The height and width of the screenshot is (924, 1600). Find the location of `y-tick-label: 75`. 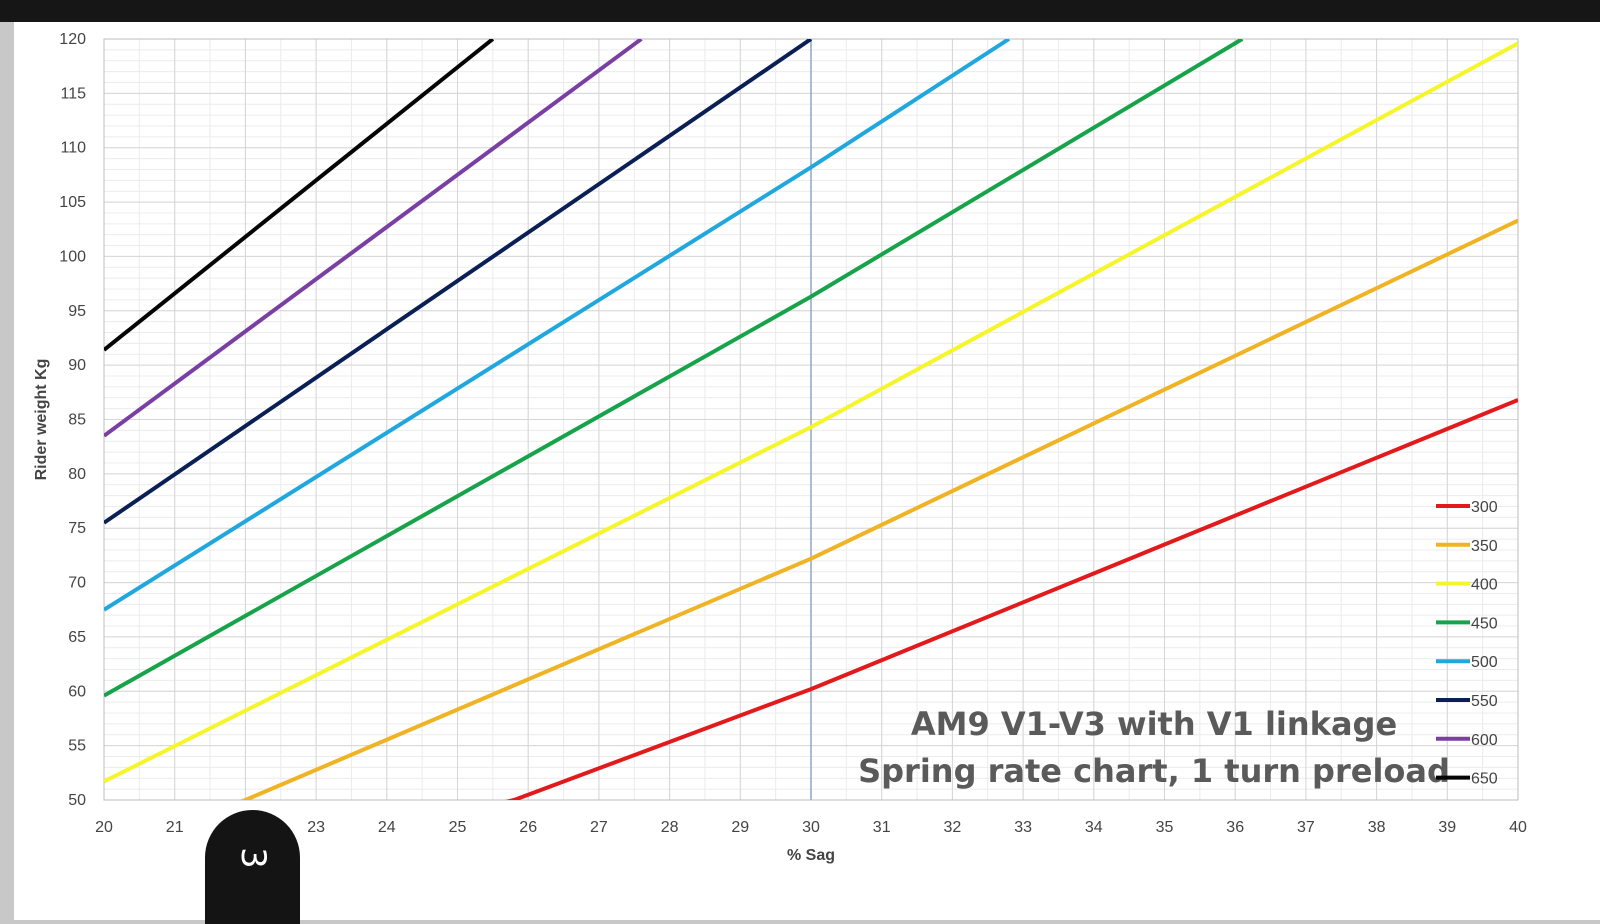

y-tick-label: 75 is located at coordinates (77, 528).